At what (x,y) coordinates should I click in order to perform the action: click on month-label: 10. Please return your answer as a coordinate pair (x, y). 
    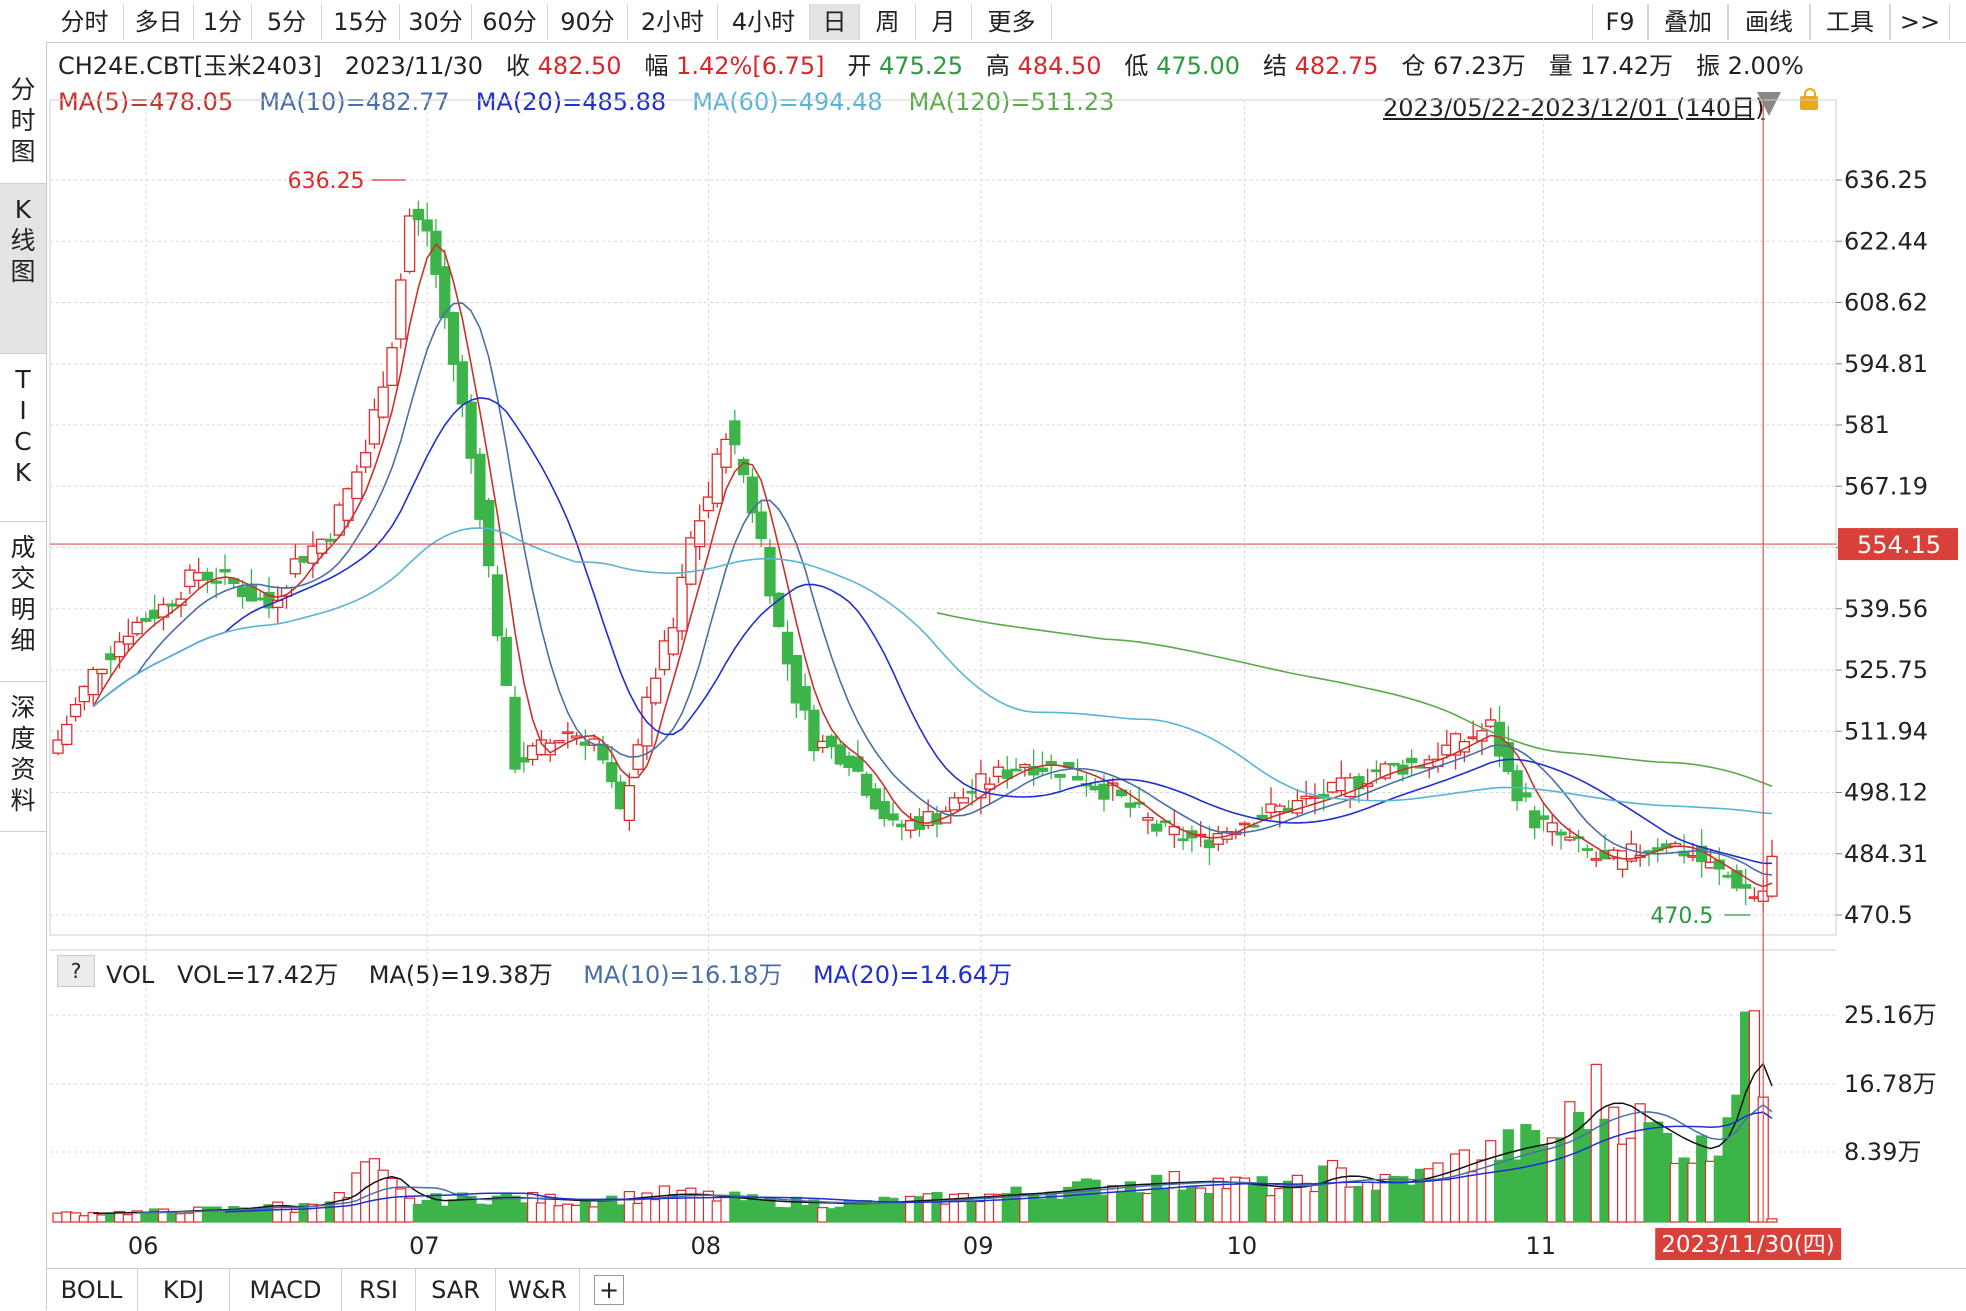
    Looking at the image, I should click on (1242, 1246).